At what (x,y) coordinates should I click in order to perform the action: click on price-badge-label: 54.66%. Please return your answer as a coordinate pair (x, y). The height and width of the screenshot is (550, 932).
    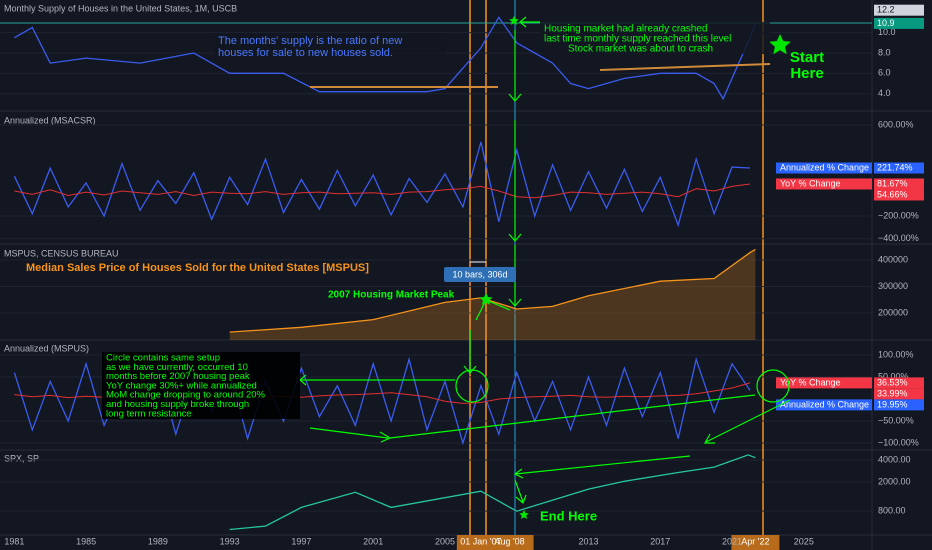
    Looking at the image, I should click on (892, 194).